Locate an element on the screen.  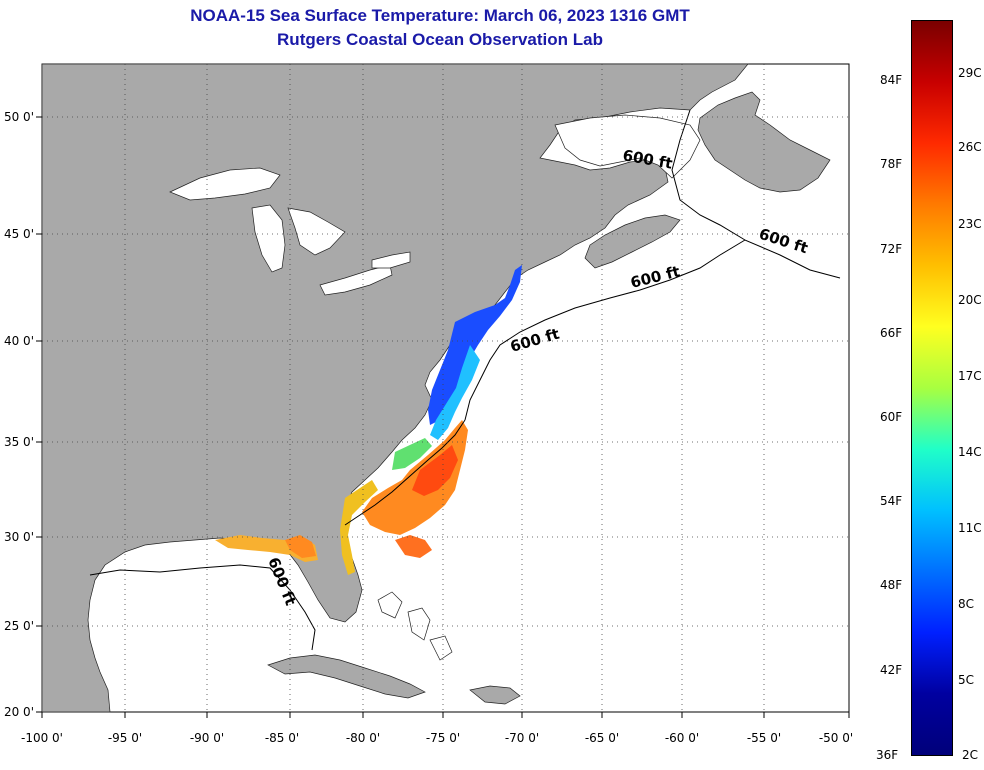
colorbar-c-label: 23C is located at coordinates (970, 224).